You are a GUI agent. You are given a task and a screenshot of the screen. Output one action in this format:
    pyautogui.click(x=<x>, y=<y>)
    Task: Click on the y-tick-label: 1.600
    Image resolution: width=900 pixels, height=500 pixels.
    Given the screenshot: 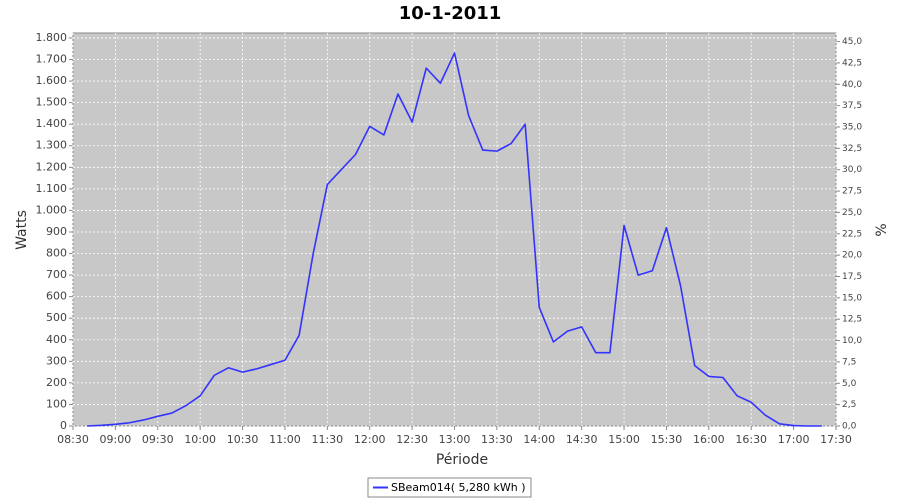 What is the action you would take?
    pyautogui.click(x=52, y=80)
    